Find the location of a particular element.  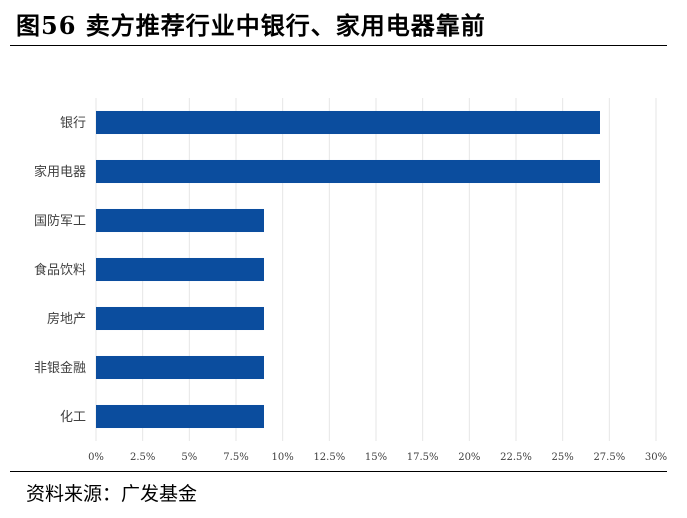

x-tick-label: 22.5% is located at coordinates (516, 457).